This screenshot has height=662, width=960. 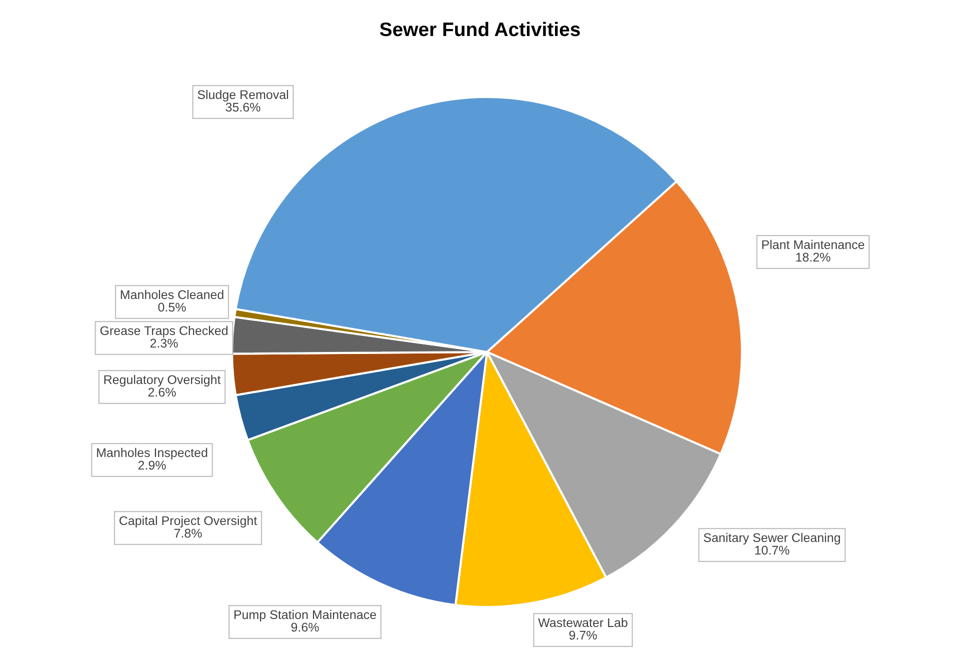 I want to click on chart-title: Sewer Fund Activities, so click(x=480, y=29).